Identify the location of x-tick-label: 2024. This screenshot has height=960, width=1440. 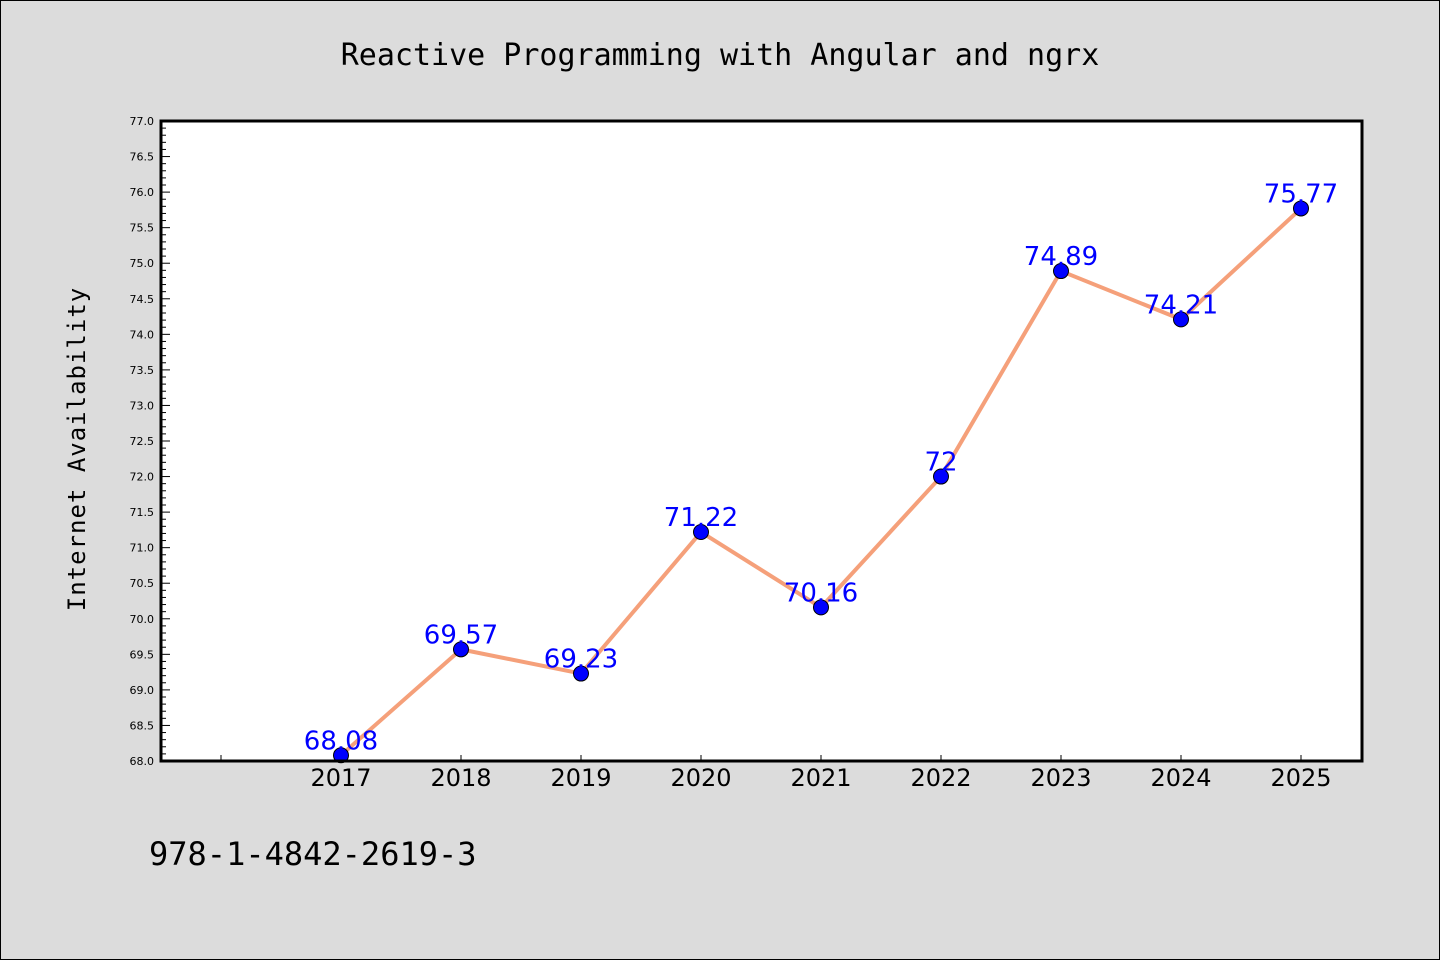
(1180, 778).